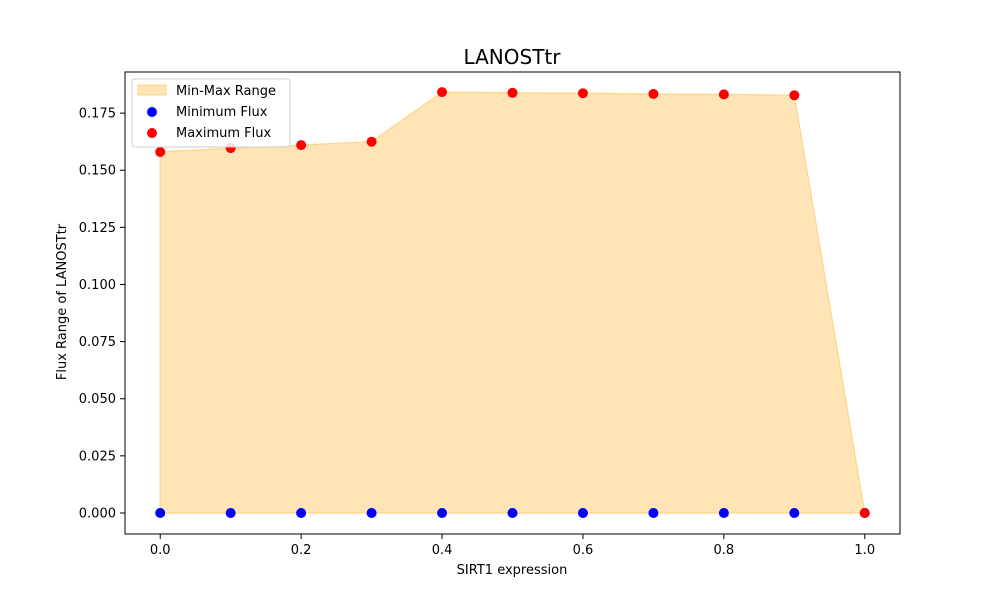  Describe the element at coordinates (864, 550) in the screenshot. I see `x-tick-label: 1.0` at that location.